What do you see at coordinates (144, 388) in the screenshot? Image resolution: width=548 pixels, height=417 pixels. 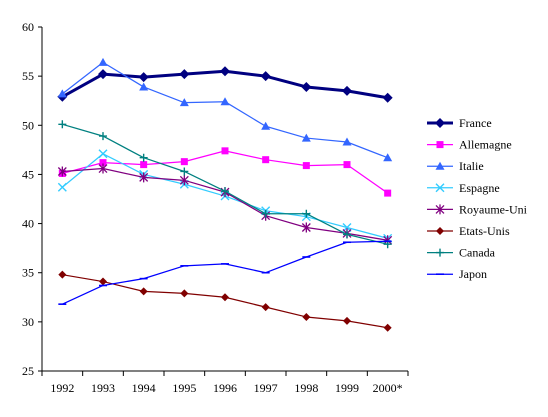 I see `x-tick-label: 1994` at bounding box center [144, 388].